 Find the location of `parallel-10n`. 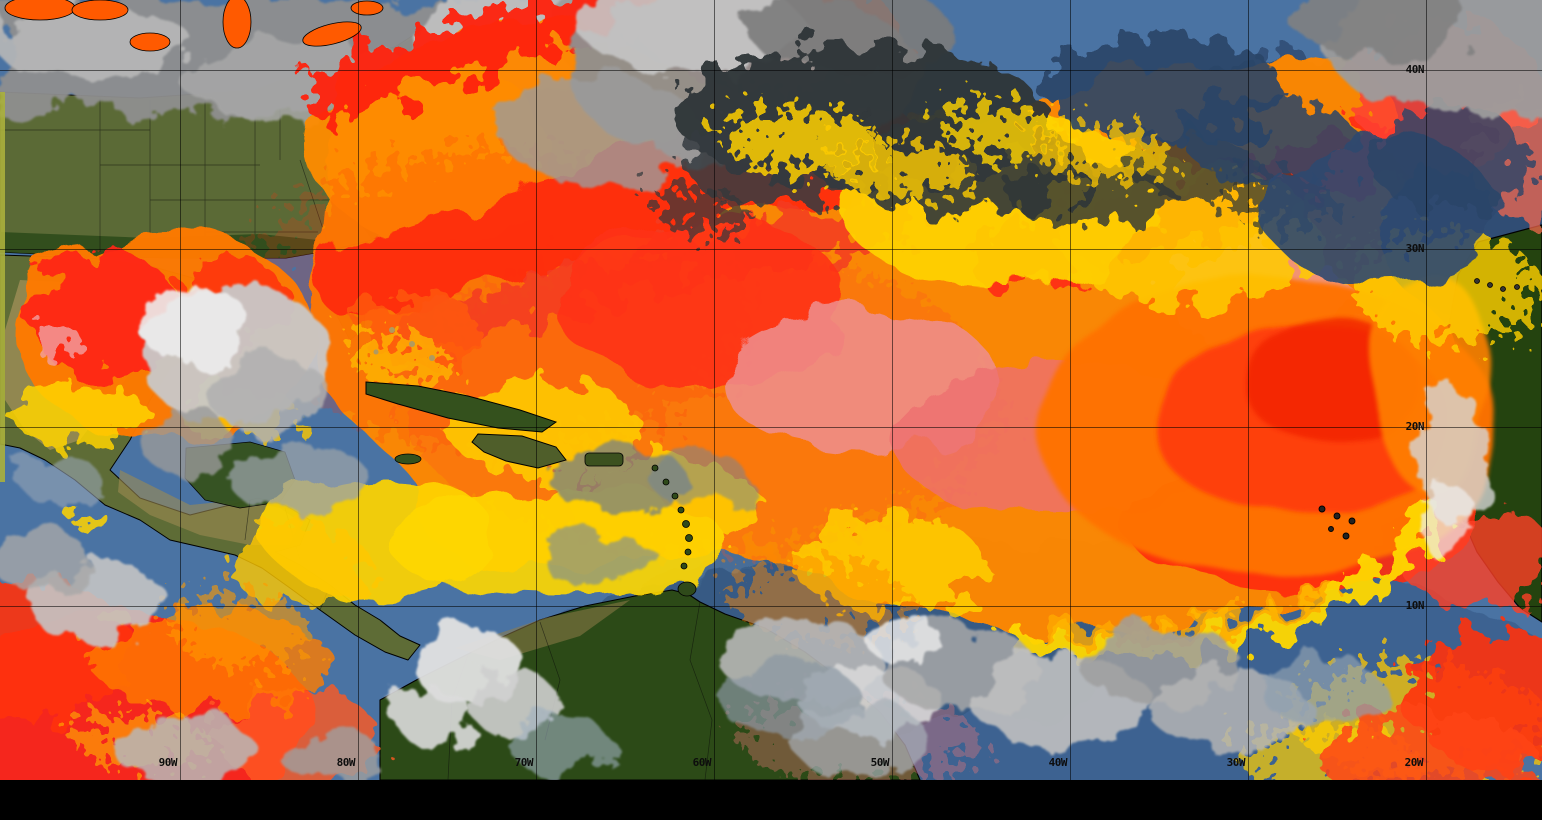

parallel-10n is located at coordinates (771, 606).